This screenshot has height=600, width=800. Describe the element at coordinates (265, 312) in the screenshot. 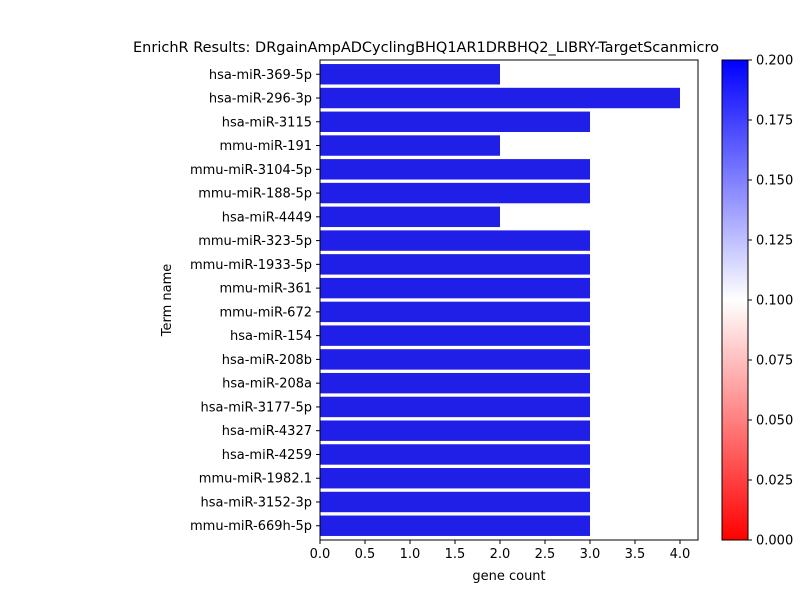

I see `y-tick-label: mmu-miR-672` at that location.